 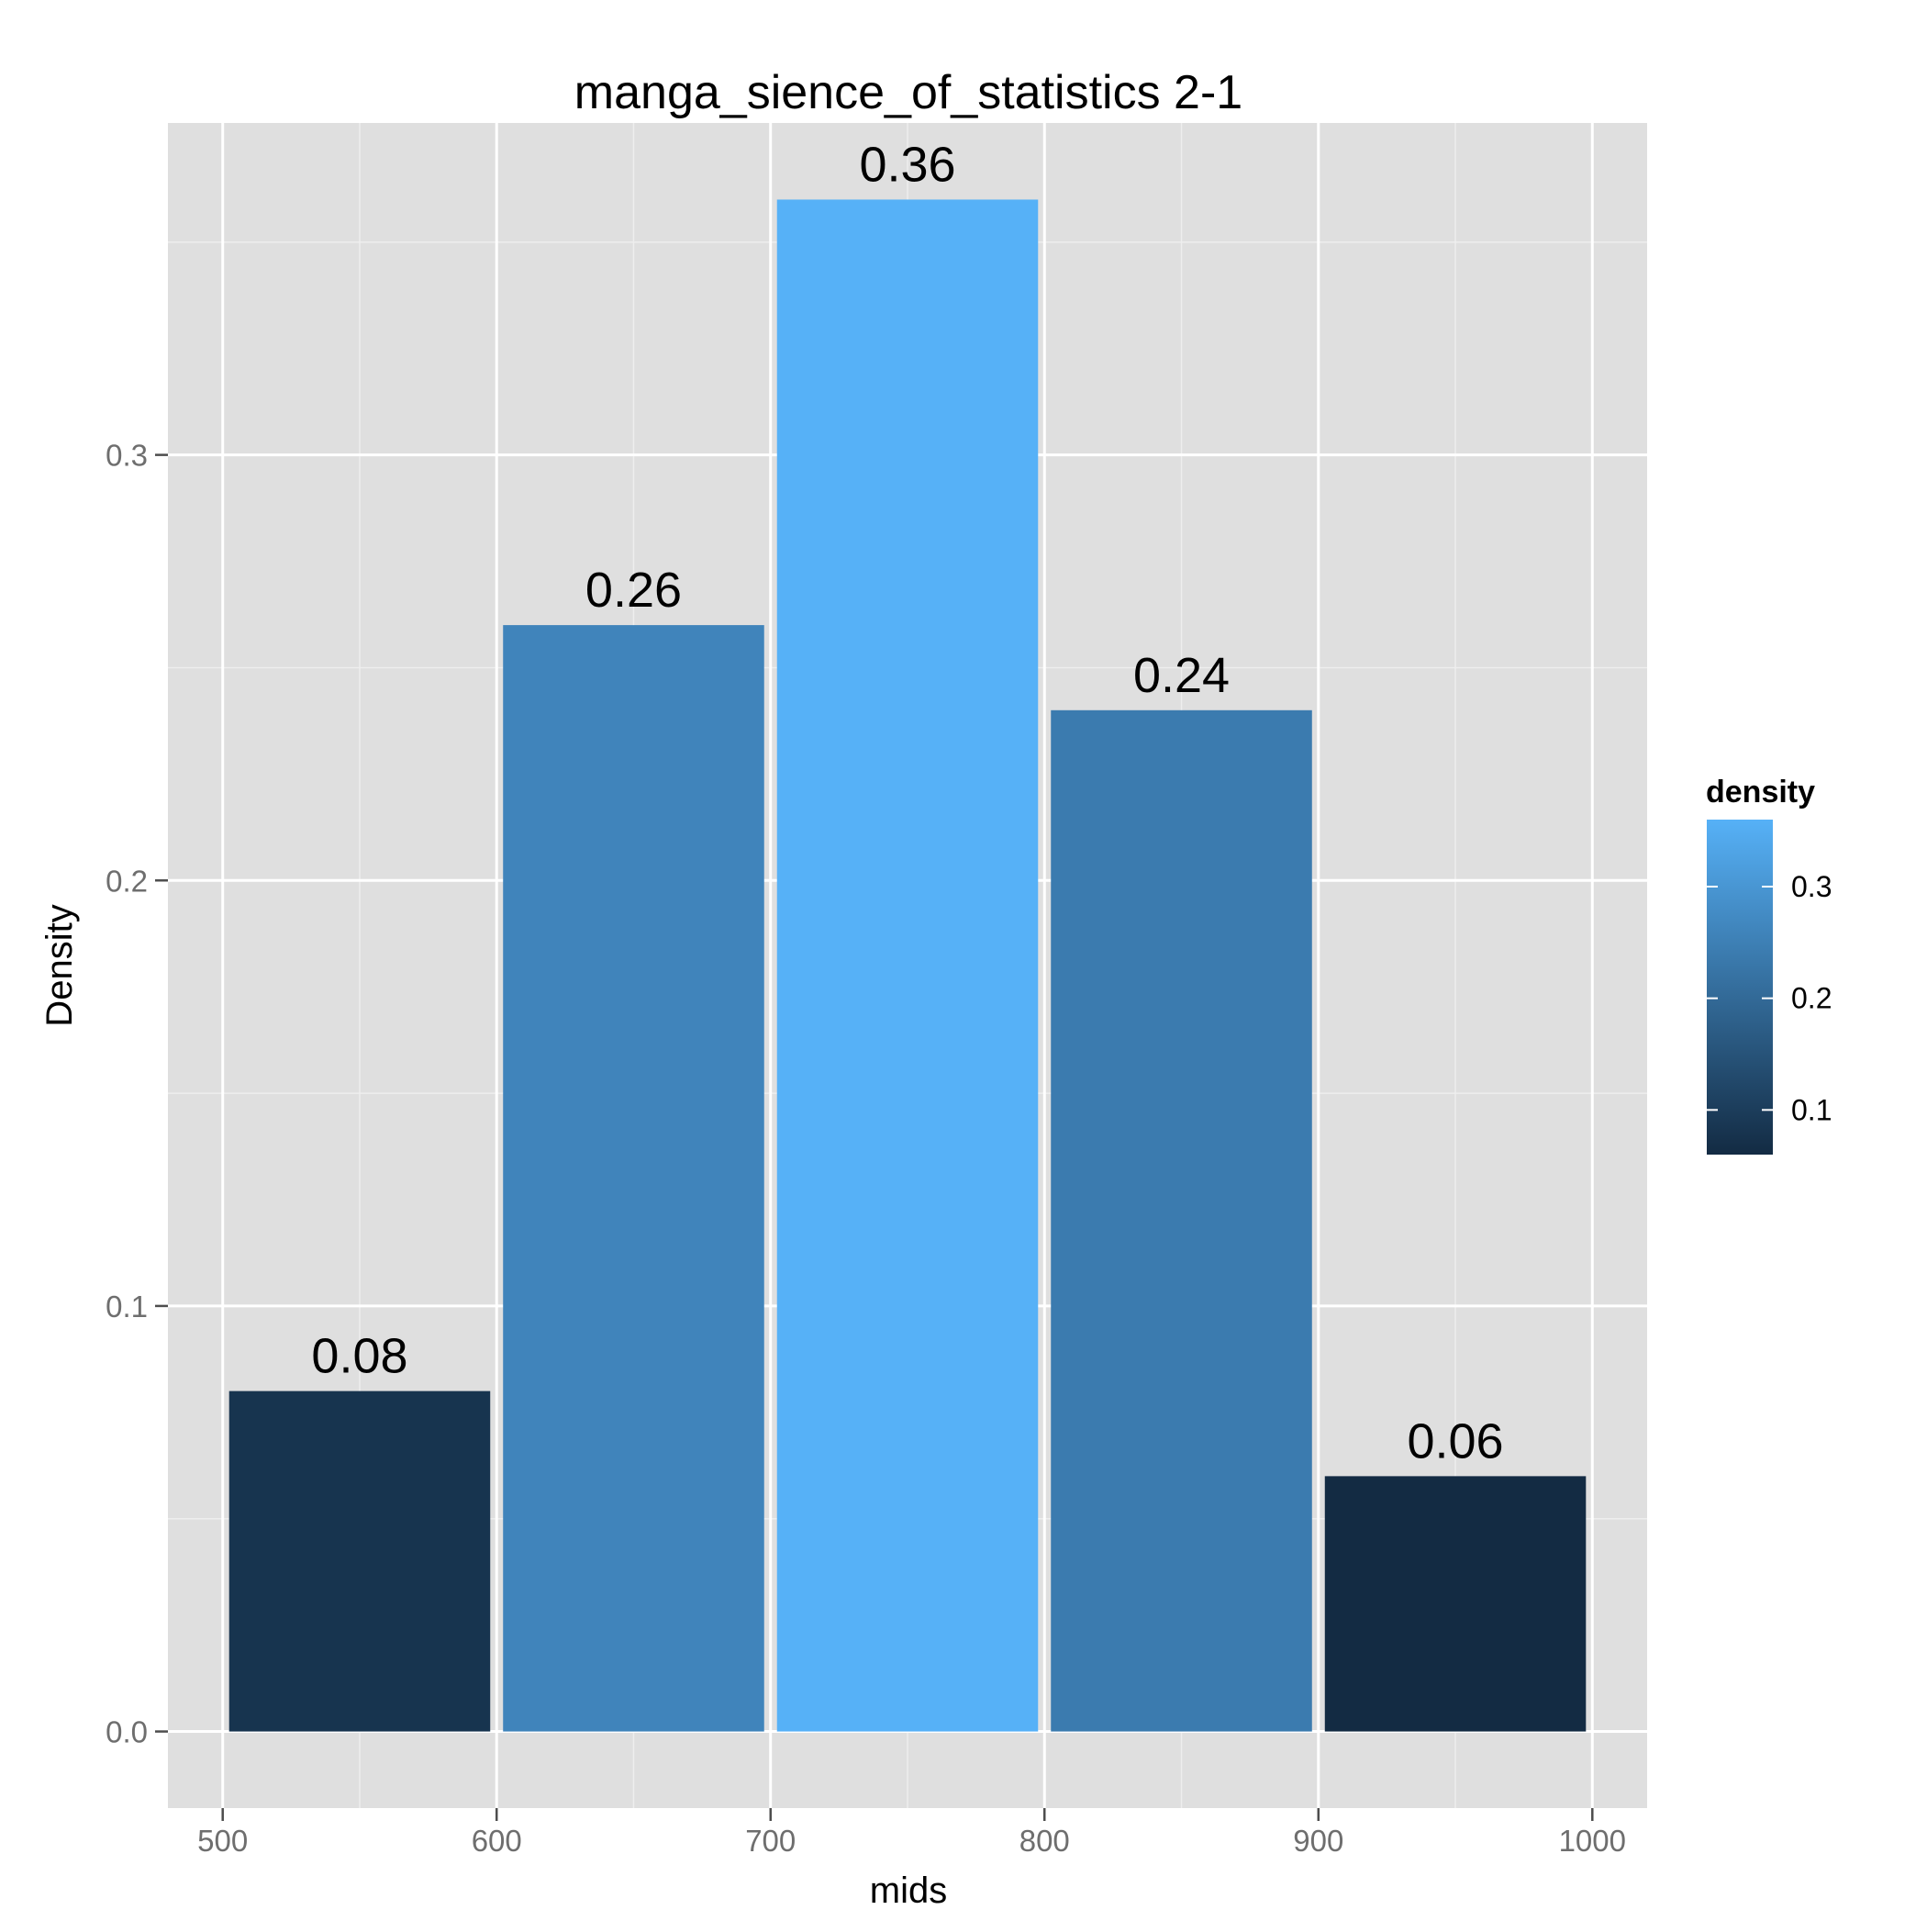 I want to click on bar-value-label: 0.26, so click(x=633, y=590).